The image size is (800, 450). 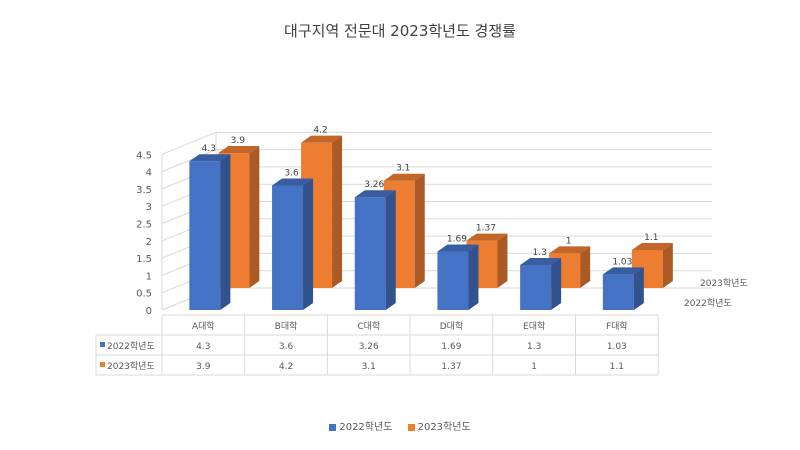 I want to click on legend-swatch-2023, so click(x=411, y=427).